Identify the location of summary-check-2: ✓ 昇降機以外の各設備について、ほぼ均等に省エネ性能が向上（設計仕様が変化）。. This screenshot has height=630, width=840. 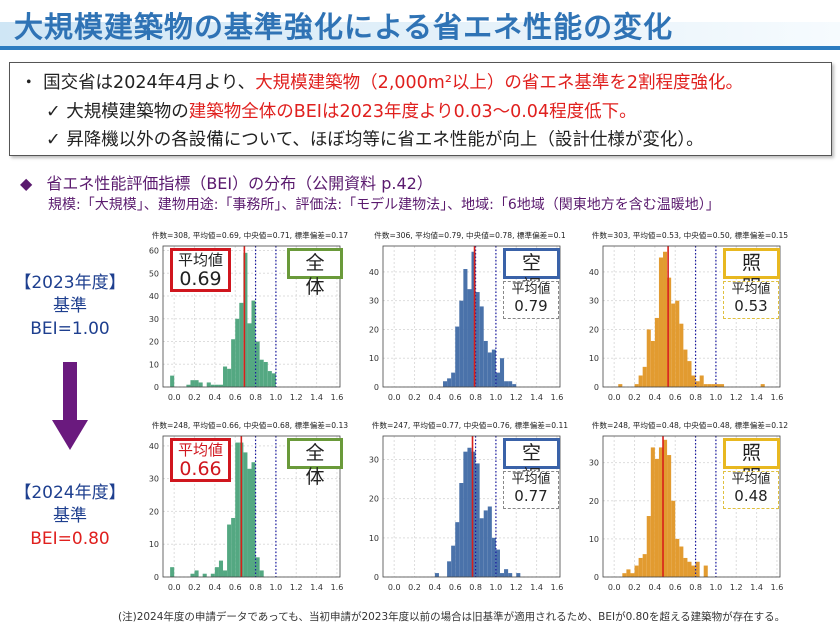
(375, 140).